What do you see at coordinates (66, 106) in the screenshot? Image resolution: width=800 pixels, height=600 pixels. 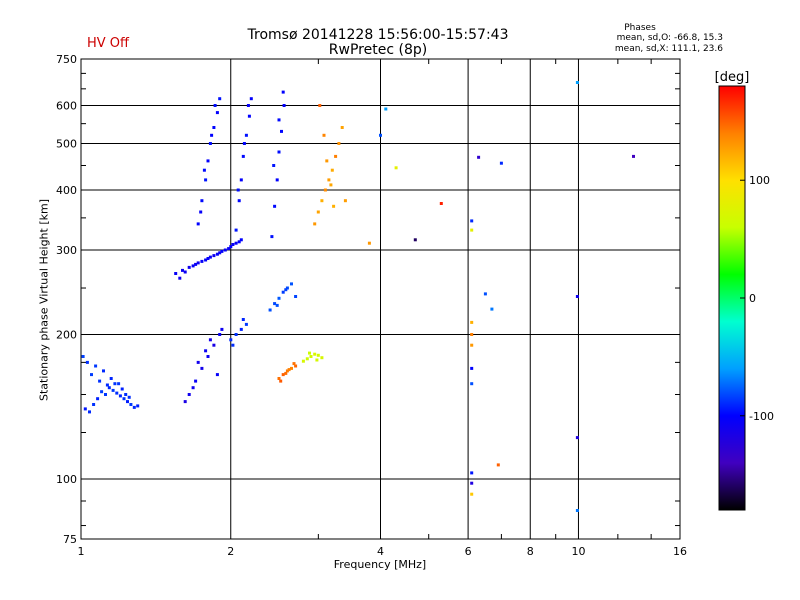 I see `y-tick-label: 600` at bounding box center [66, 106].